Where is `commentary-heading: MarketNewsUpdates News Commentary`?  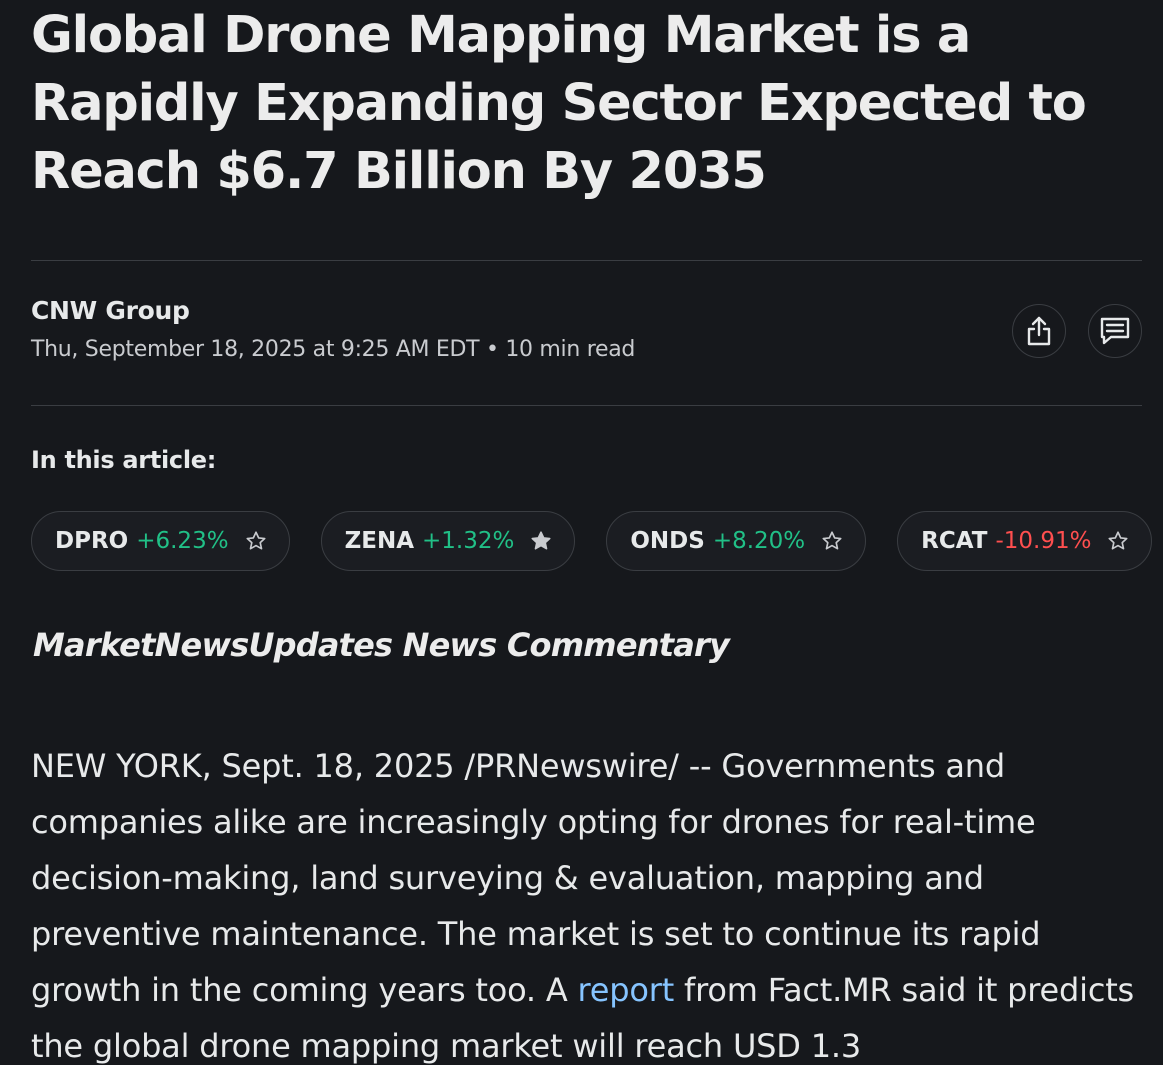
commentary-heading: MarketNewsUpdates News Commentary is located at coordinates (381, 645).